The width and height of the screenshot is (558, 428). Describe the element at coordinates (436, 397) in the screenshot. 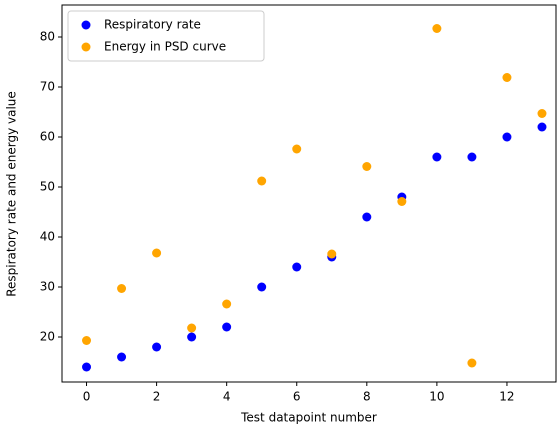

I see `x-tick-label: 10` at that location.